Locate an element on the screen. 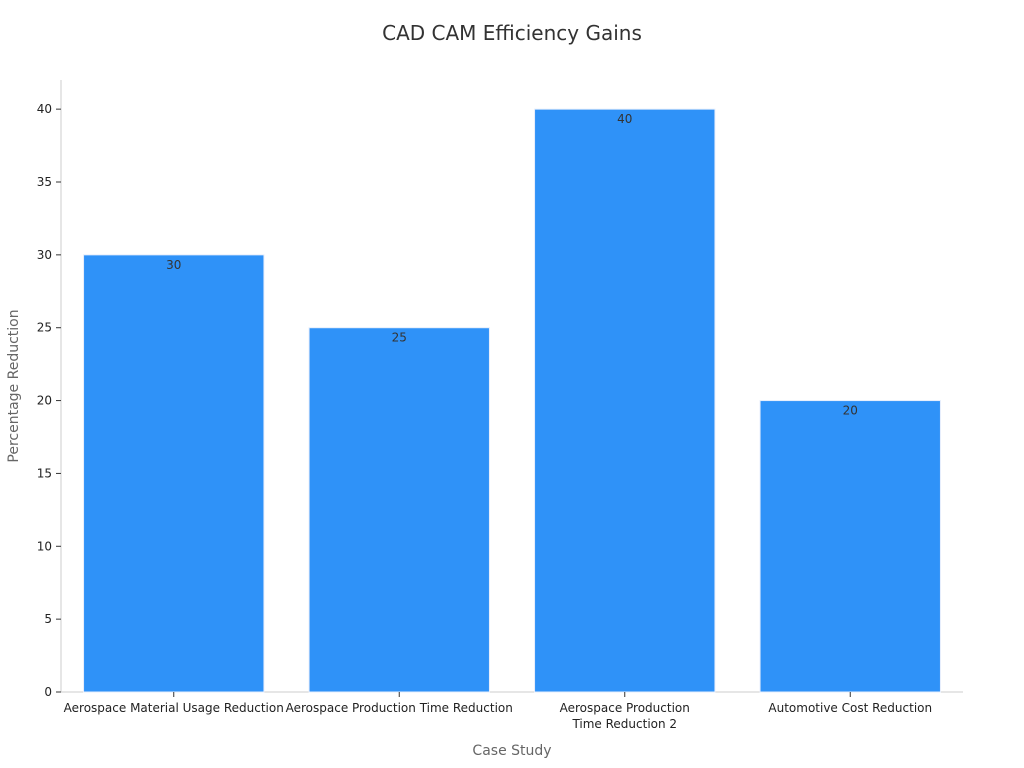 The width and height of the screenshot is (1024, 768). y-tick-label: 15 is located at coordinates (44, 473).